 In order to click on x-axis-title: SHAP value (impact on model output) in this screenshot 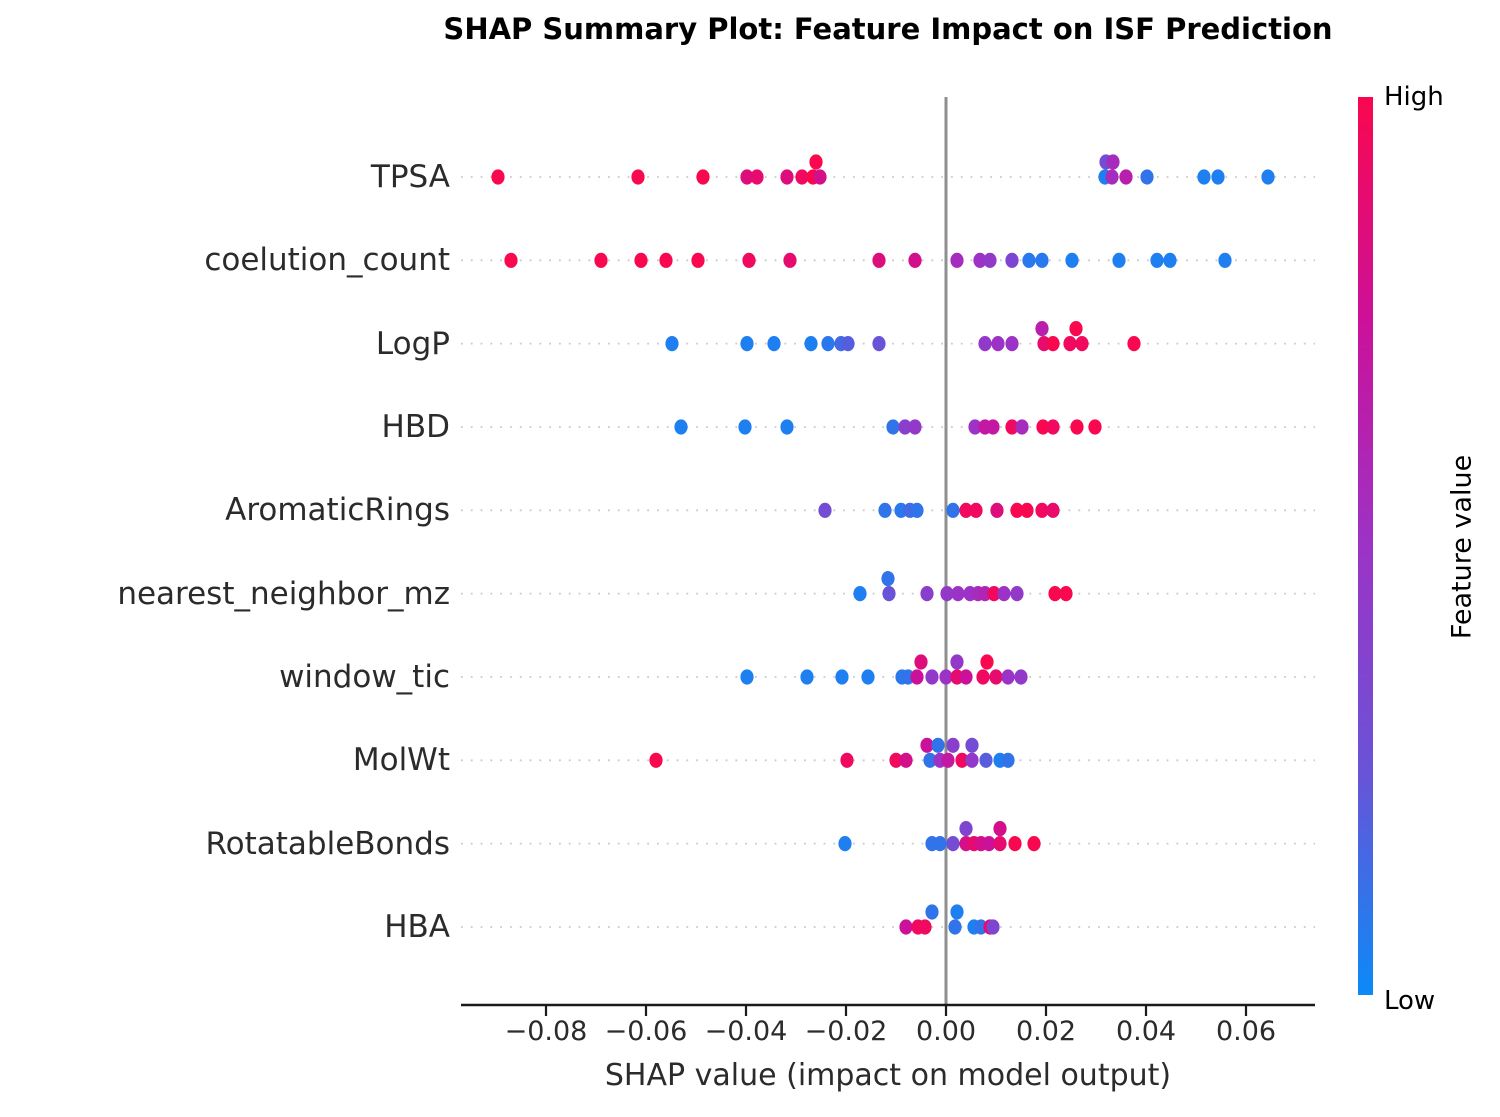, I will do `click(888, 1075)`.